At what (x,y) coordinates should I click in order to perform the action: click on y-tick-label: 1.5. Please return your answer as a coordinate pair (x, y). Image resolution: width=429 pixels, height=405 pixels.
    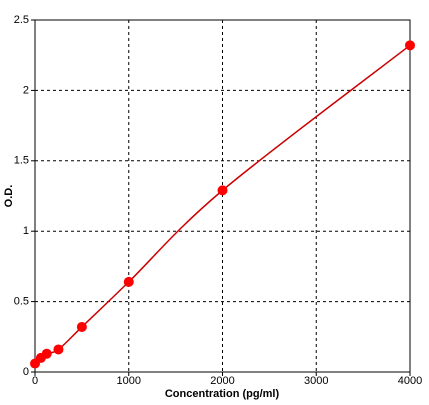
    Looking at the image, I should click on (21, 161).